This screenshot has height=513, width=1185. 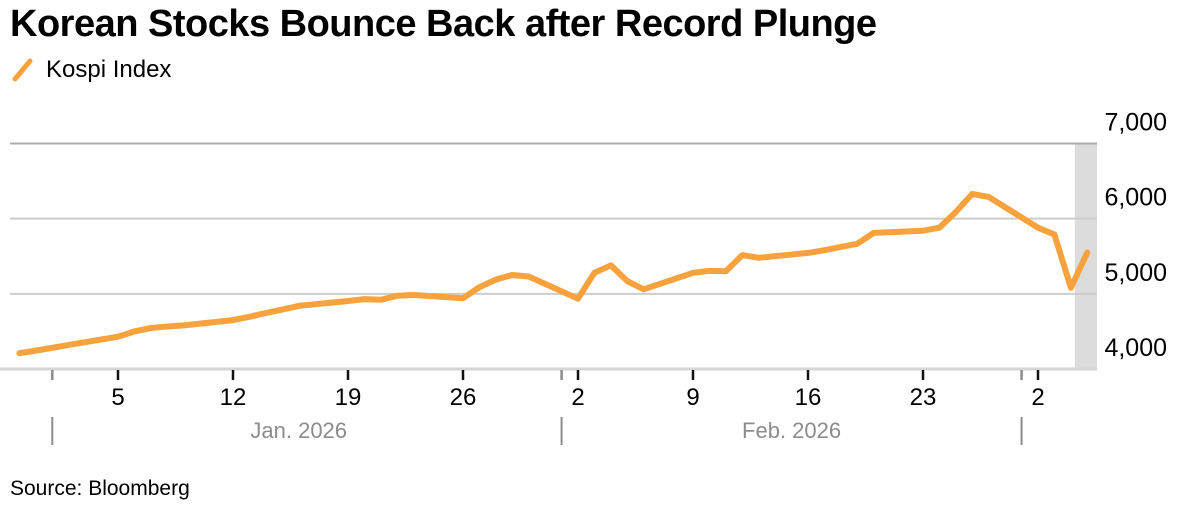 I want to click on y-axis-label: 6,000, so click(x=1135, y=198).